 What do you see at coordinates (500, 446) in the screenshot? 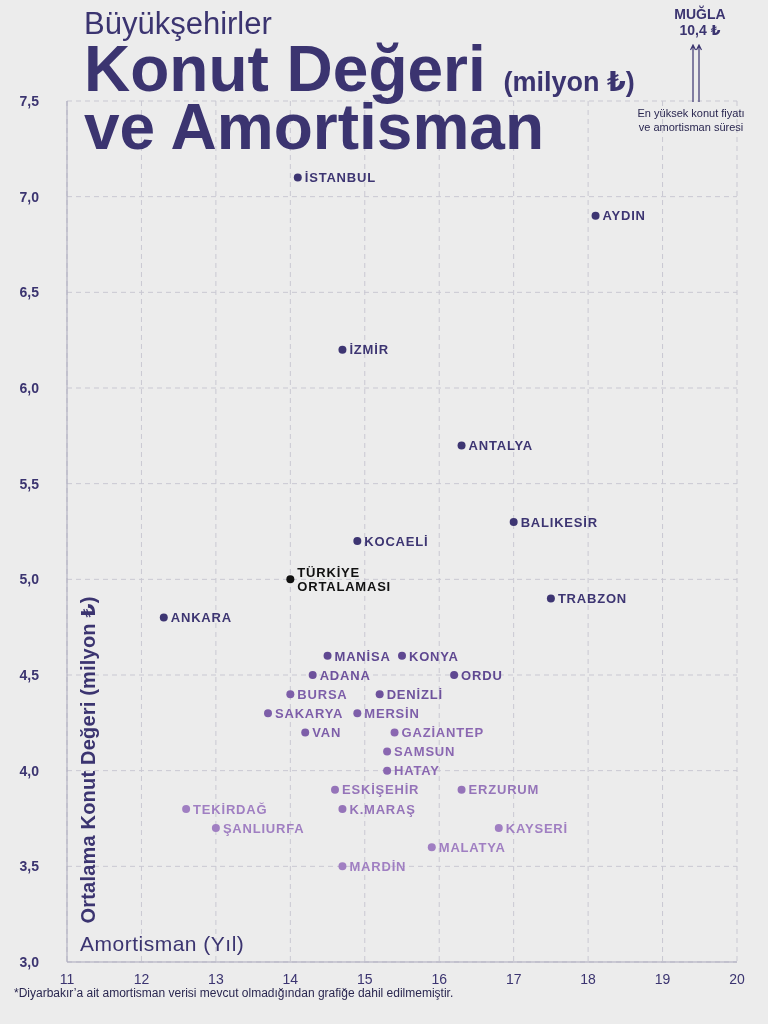
I see `series-label: ANTALYA` at bounding box center [500, 446].